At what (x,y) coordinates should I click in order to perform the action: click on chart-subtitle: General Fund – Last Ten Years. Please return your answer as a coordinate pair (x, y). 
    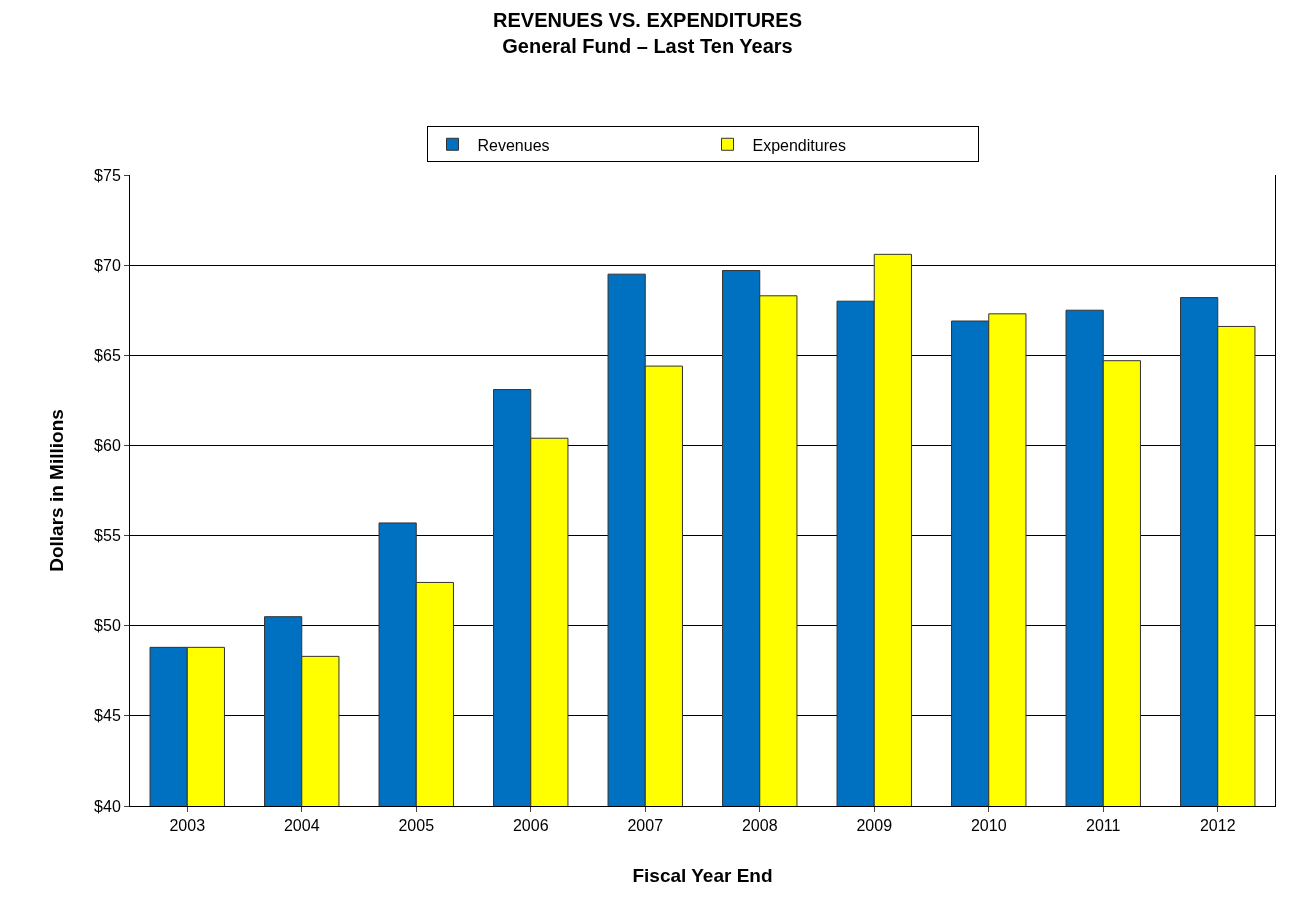
    Looking at the image, I should click on (647, 46).